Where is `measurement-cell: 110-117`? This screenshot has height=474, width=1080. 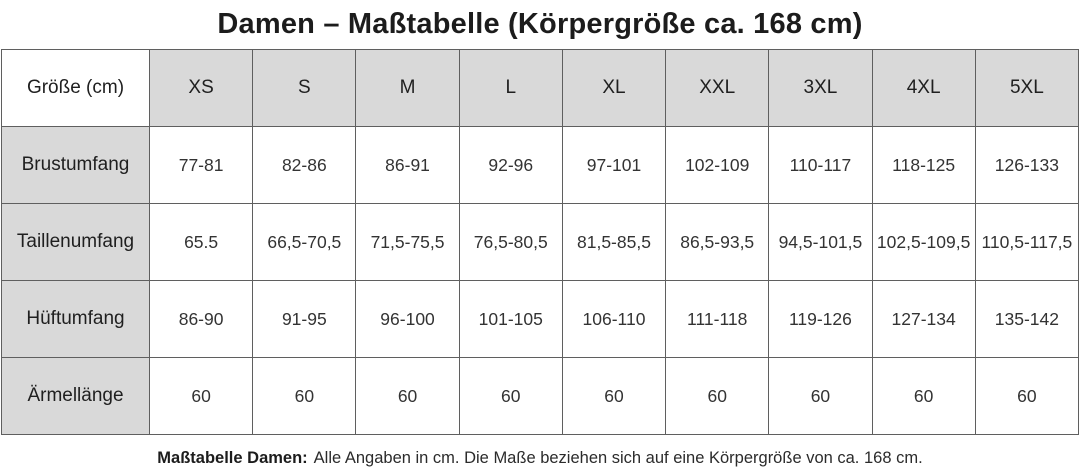
measurement-cell: 110-117 is located at coordinates (820, 165).